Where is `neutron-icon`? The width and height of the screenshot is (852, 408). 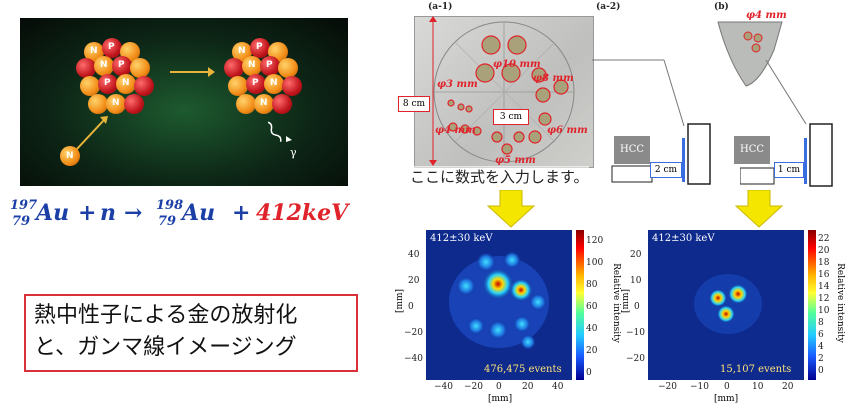
neutron-icon is located at coordinates (70, 156).